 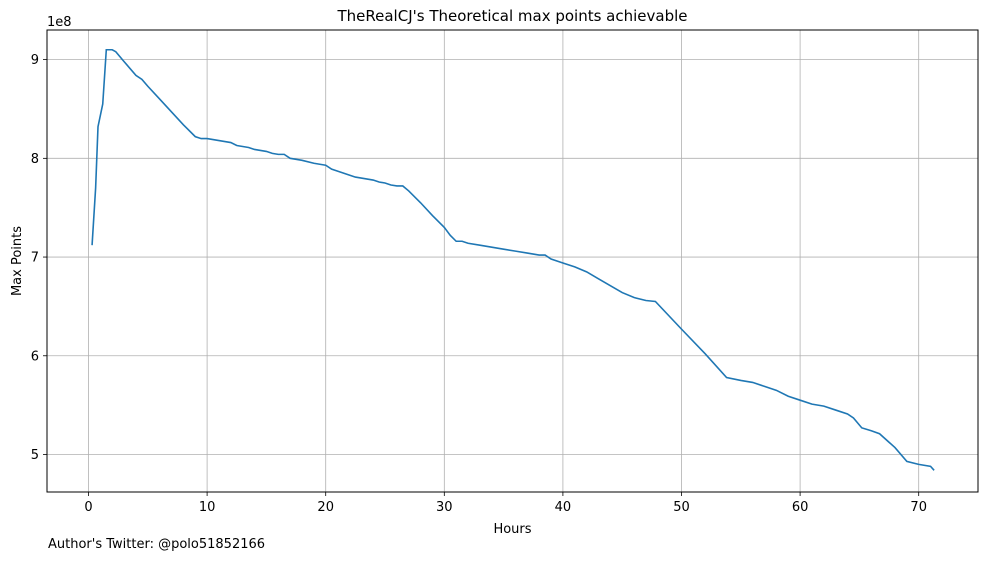 I want to click on y-tick-label: 9, so click(x=35, y=60).